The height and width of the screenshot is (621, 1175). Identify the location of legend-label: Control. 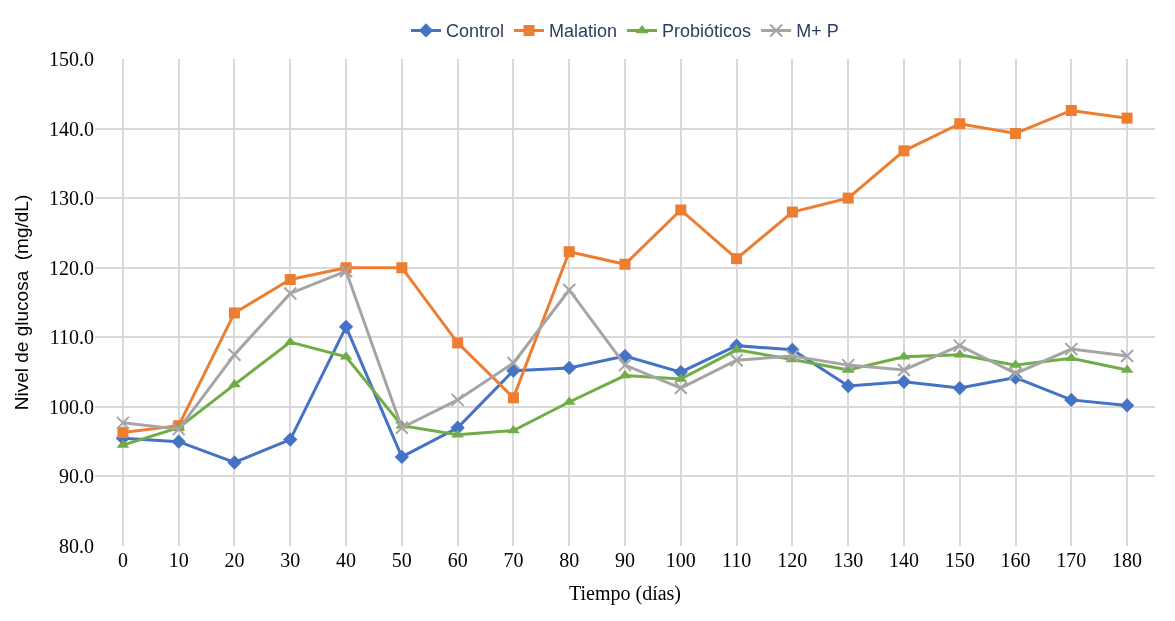
(475, 31).